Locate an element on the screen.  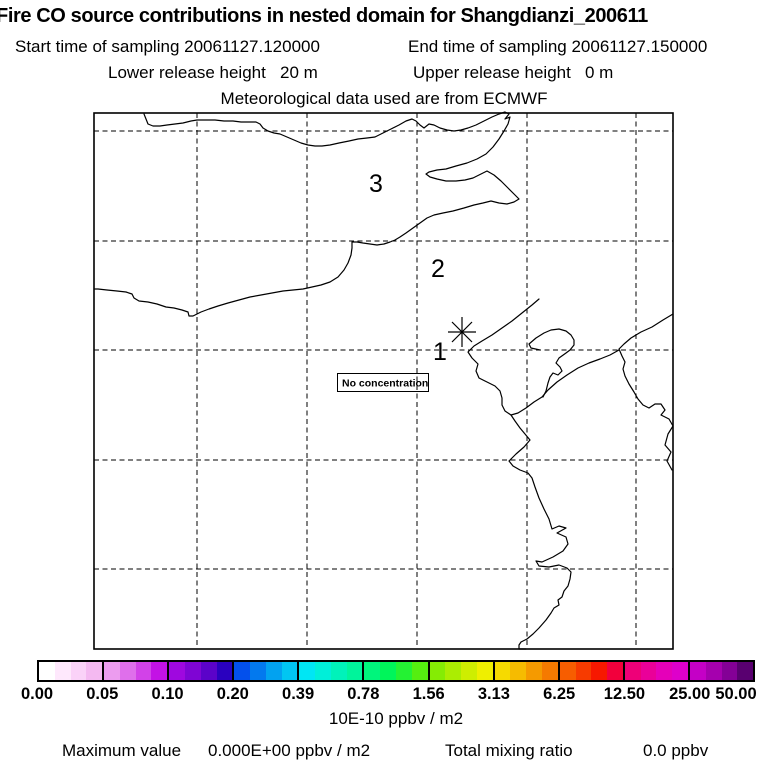
legend-tick-label: 0.05 is located at coordinates (102, 694).